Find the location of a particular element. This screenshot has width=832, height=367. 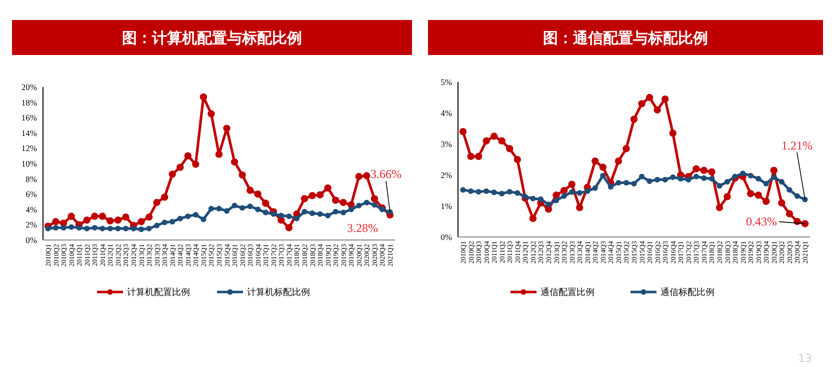

y-tick-label: 16% is located at coordinates (29, 117).